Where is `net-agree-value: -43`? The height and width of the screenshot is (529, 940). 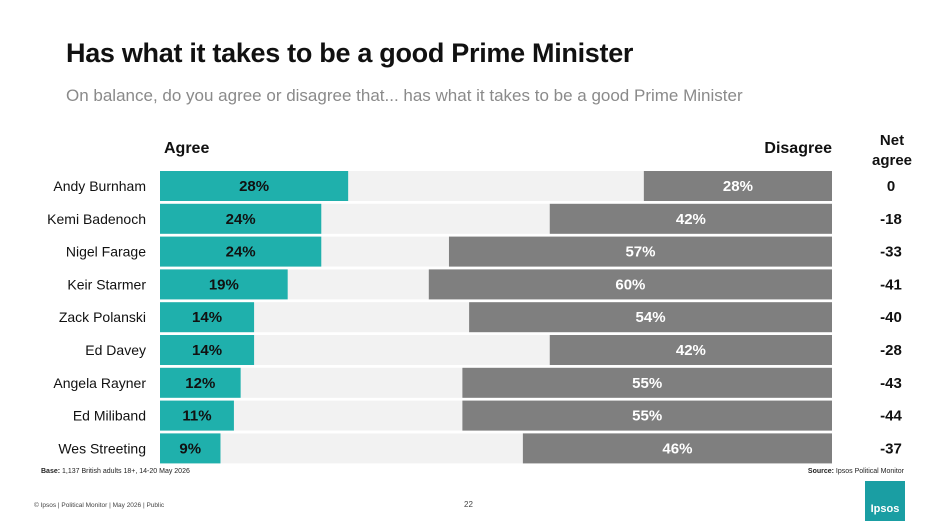 net-agree-value: -43 is located at coordinates (891, 383).